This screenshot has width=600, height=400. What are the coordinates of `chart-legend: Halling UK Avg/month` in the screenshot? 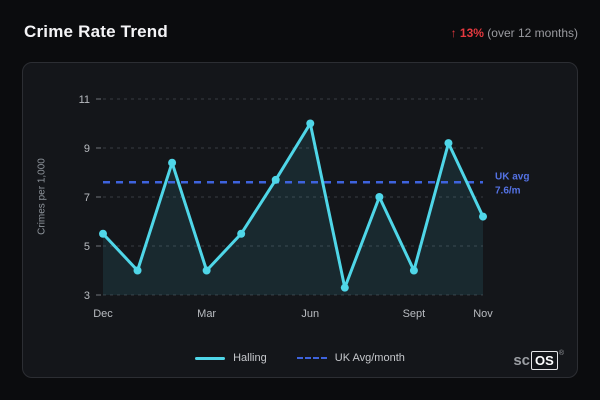 It's located at (300, 358).